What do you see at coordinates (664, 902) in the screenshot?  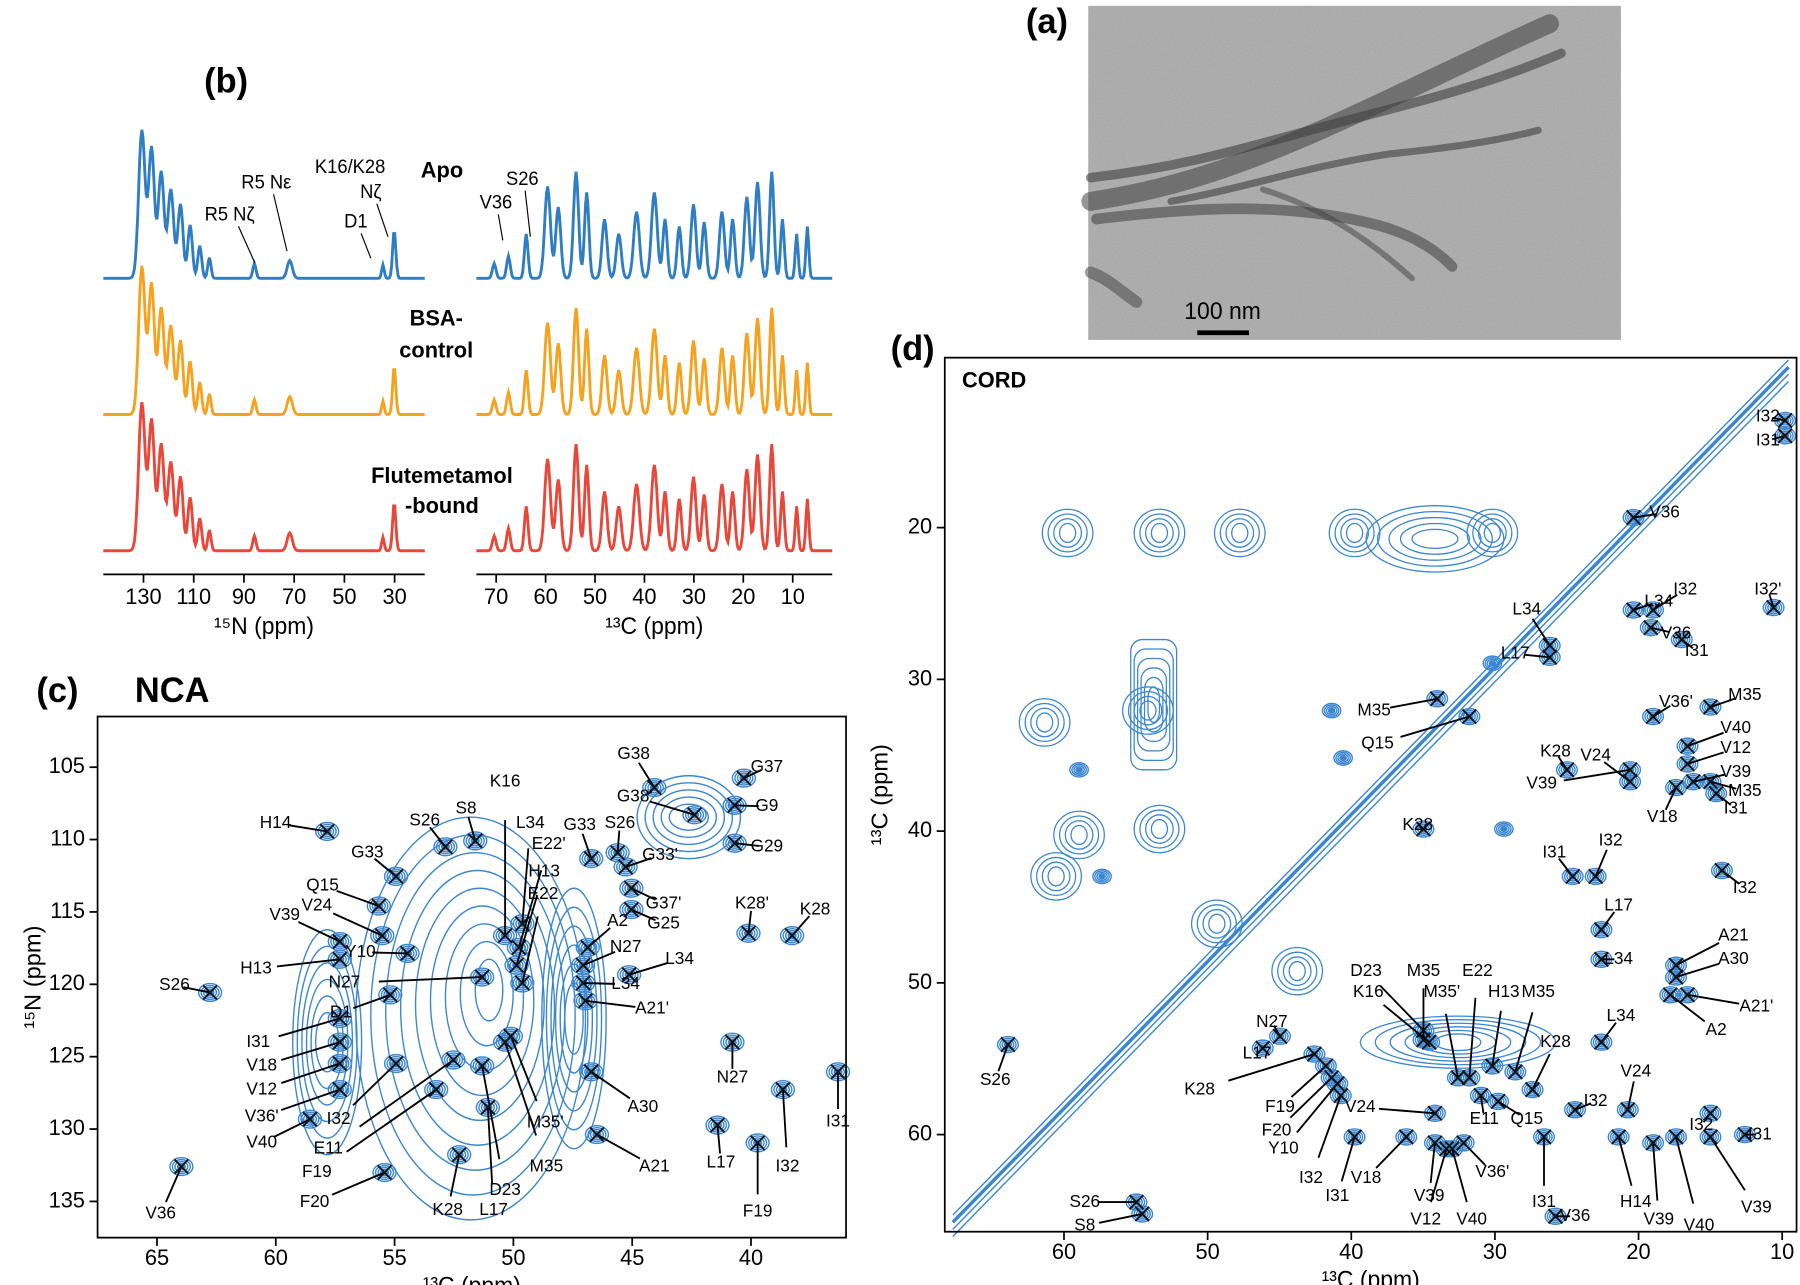 I see `peak-label: G37'` at bounding box center [664, 902].